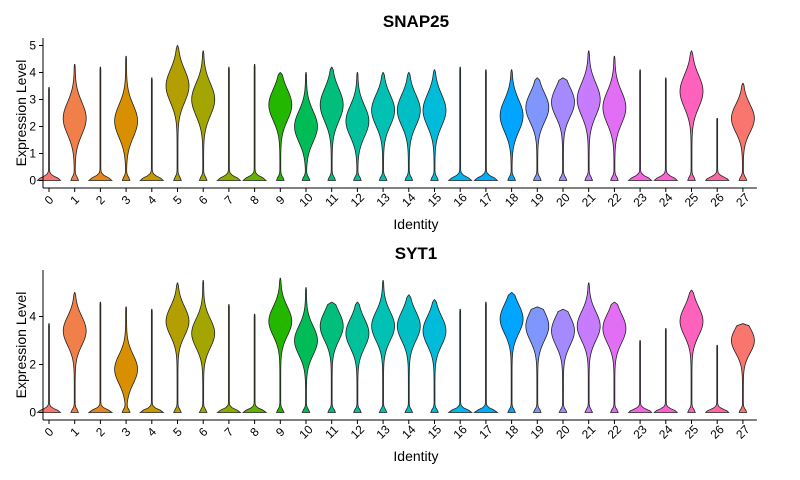 This screenshot has width=800, height=480. I want to click on x-tick-label: 11, so click(331, 199).